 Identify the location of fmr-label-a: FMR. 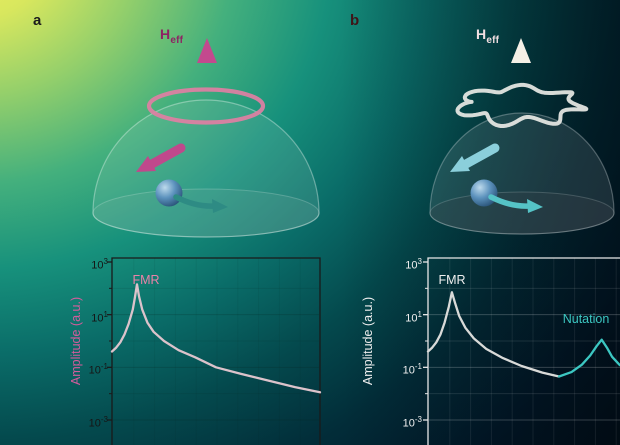
(146, 280).